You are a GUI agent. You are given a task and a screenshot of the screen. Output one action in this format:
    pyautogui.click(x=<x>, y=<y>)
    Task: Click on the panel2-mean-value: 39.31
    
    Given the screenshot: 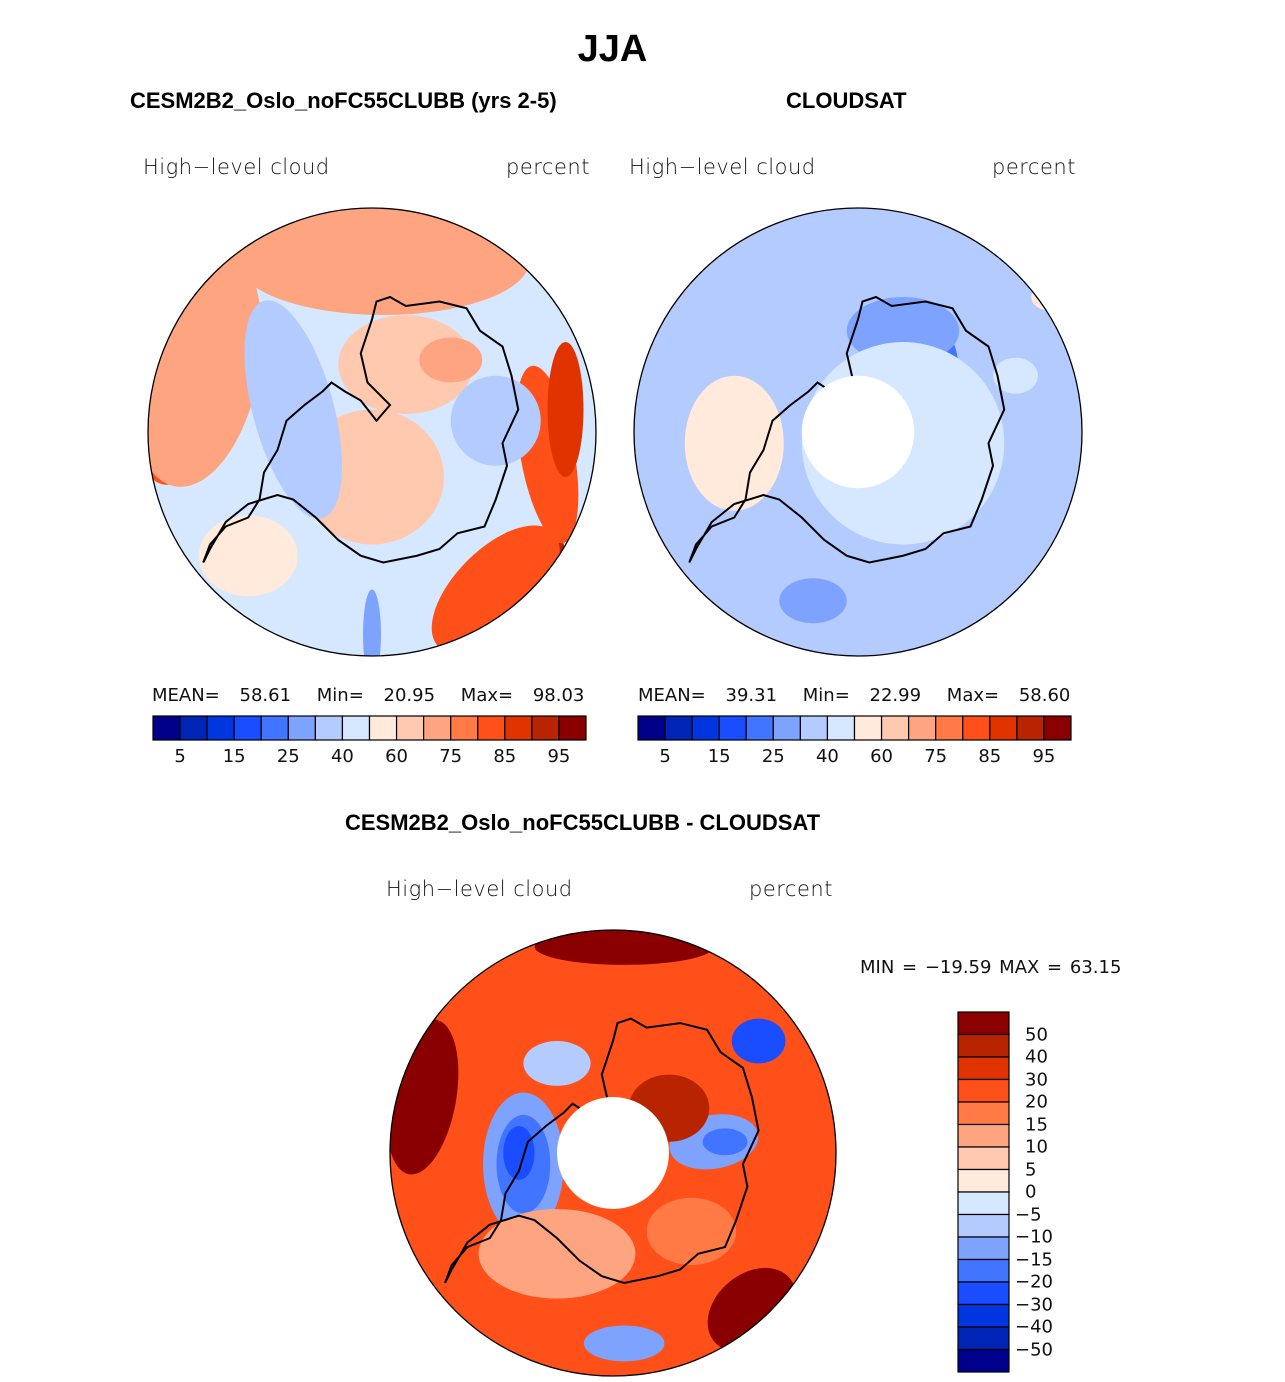 What is the action you would take?
    pyautogui.click(x=751, y=695)
    